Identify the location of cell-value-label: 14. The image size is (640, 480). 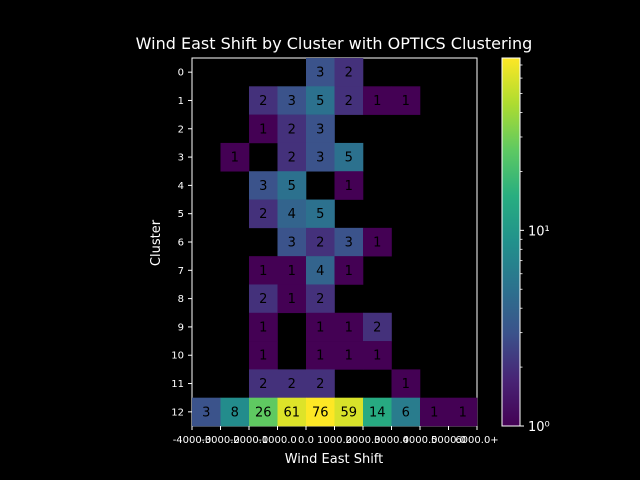
(377, 412).